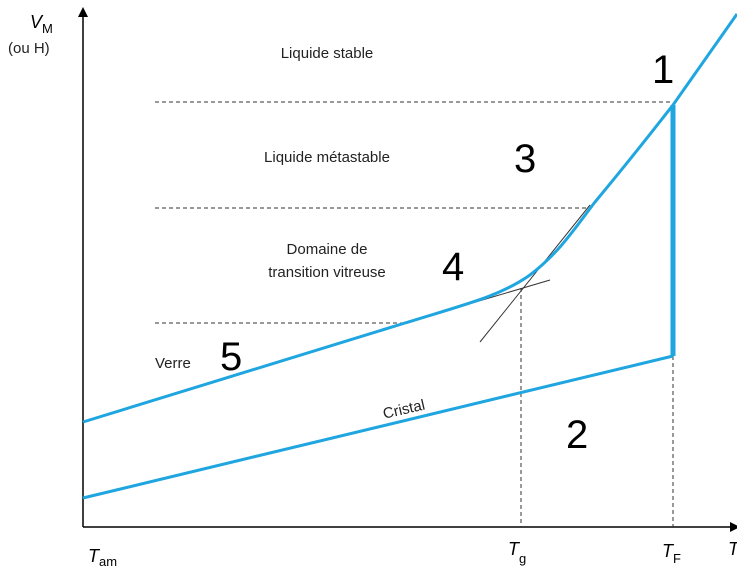 The image size is (737, 570). I want to click on x-axis-label: T, so click(732, 549).